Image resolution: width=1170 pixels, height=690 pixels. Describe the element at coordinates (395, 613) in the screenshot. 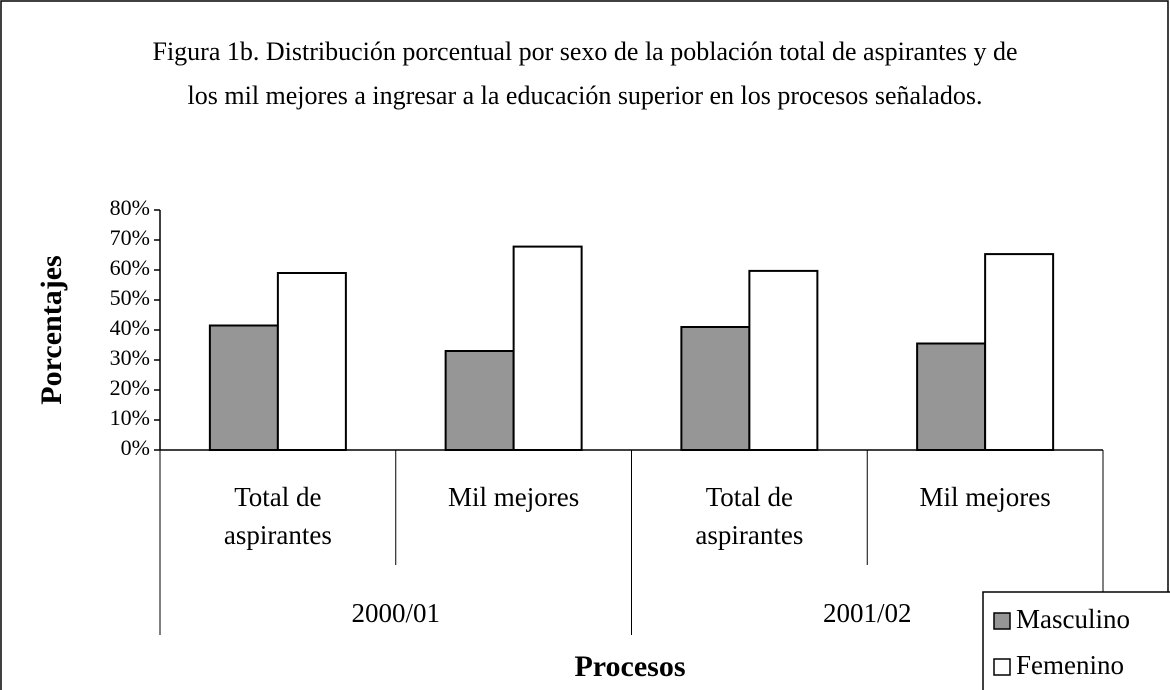

I see `x-group-label: 2000/01` at that location.